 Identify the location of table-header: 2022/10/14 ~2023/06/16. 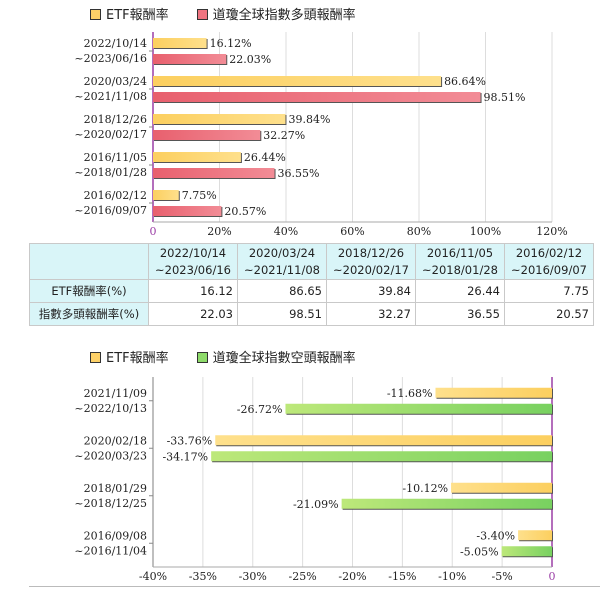
(193, 261).